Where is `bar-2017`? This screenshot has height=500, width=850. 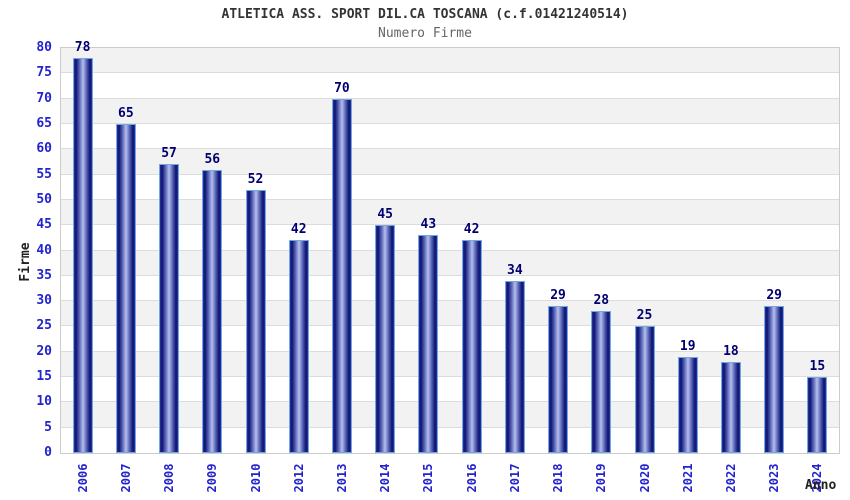
bar-2017 is located at coordinates (514, 366).